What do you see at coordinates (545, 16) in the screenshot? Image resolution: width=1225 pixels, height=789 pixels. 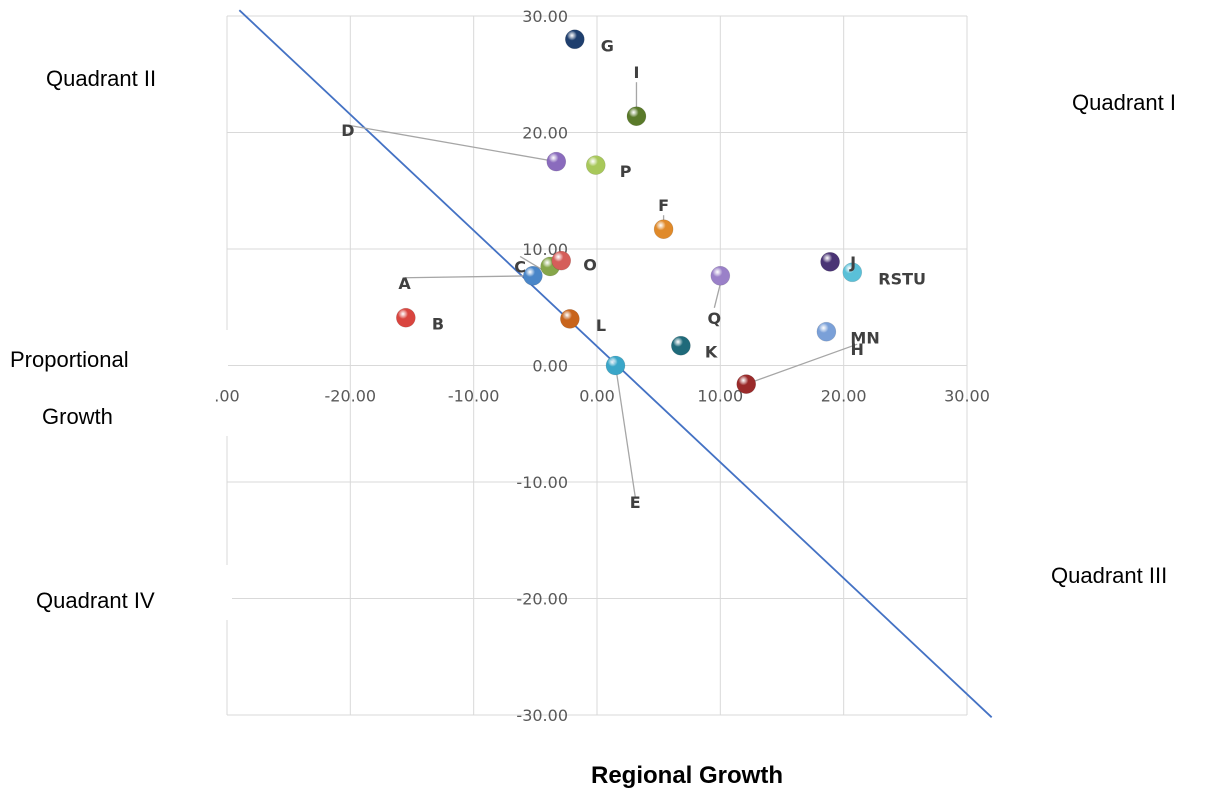 I see `y-tick-label: 30.00` at bounding box center [545, 16].